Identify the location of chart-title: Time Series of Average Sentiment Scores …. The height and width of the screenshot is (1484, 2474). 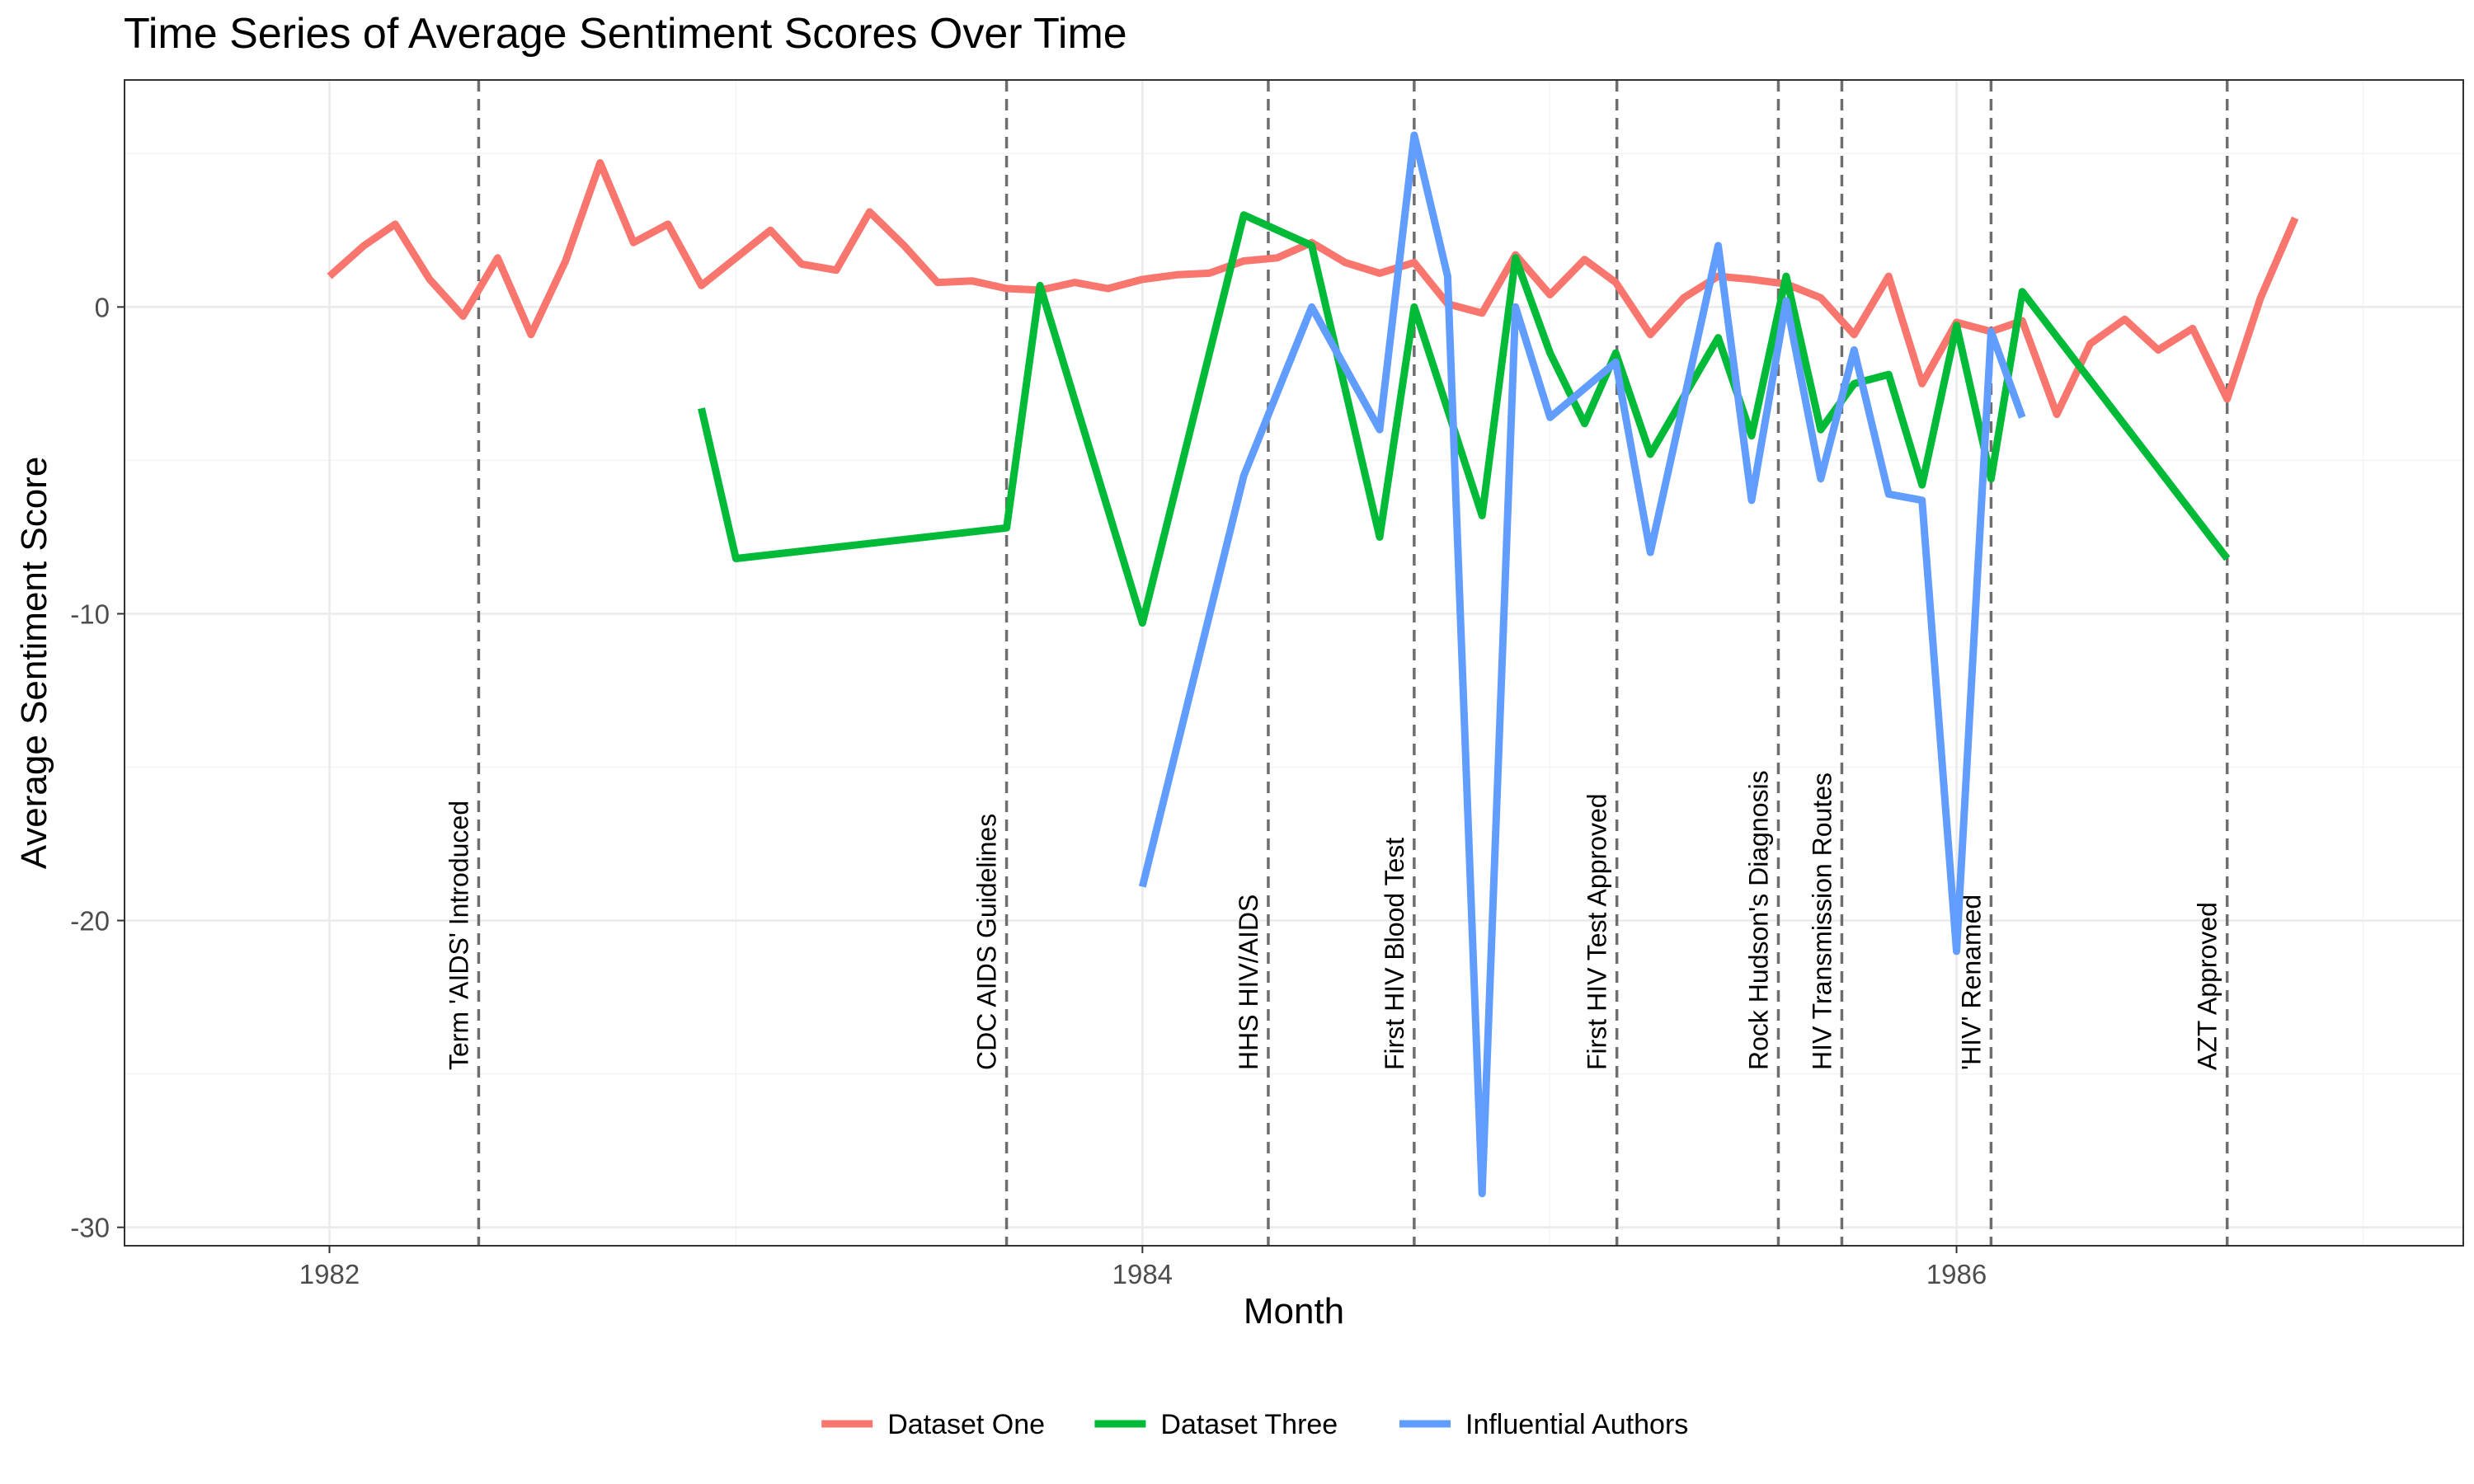
(625, 34).